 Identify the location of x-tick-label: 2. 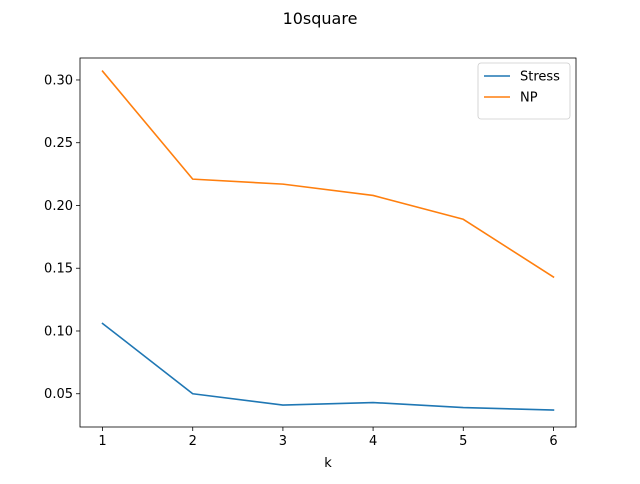
(193, 441).